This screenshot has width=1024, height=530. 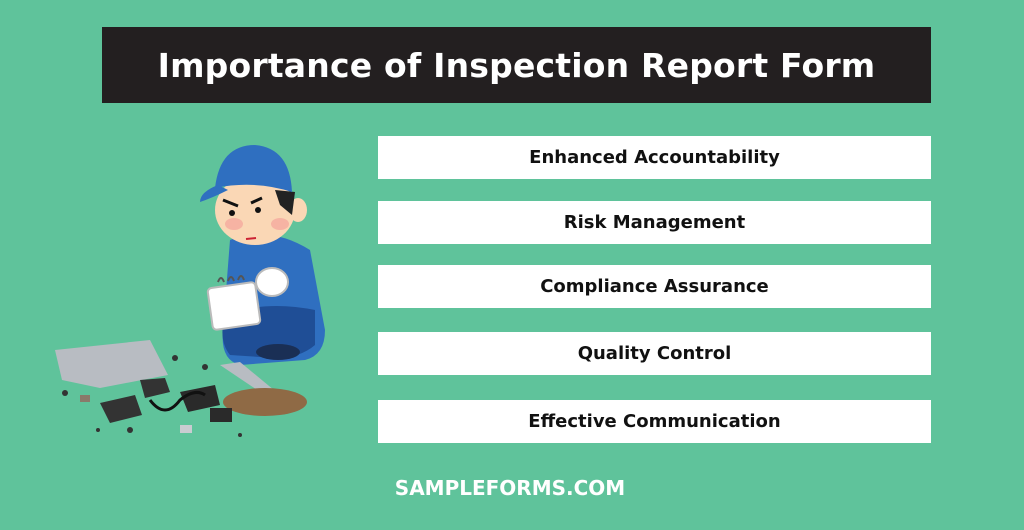 What do you see at coordinates (510, 488) in the screenshot?
I see `footer-brand: SAMPLEFORMS.COM` at bounding box center [510, 488].